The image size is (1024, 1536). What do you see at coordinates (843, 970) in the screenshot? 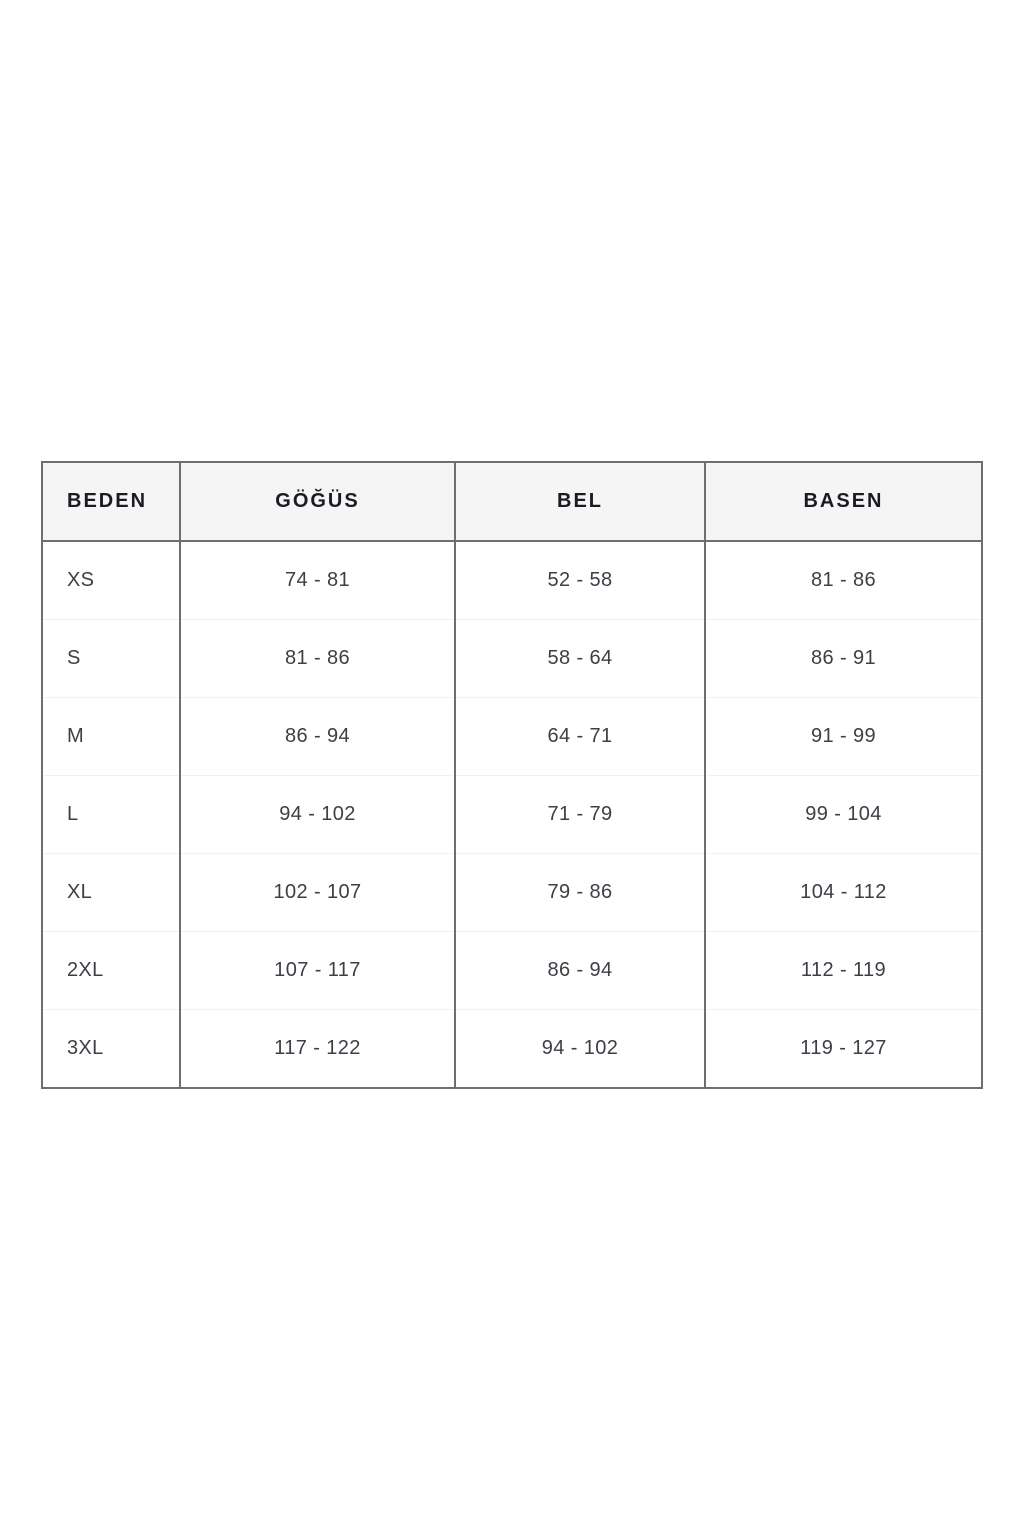
I see `cell-basen: 112 - 119` at bounding box center [843, 970].